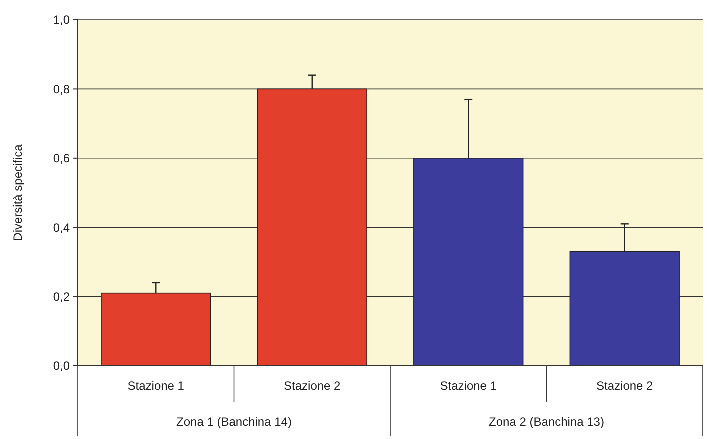 This screenshot has height=439, width=707. I want to click on text: Zona 1 (Banchina 14), so click(234, 422).